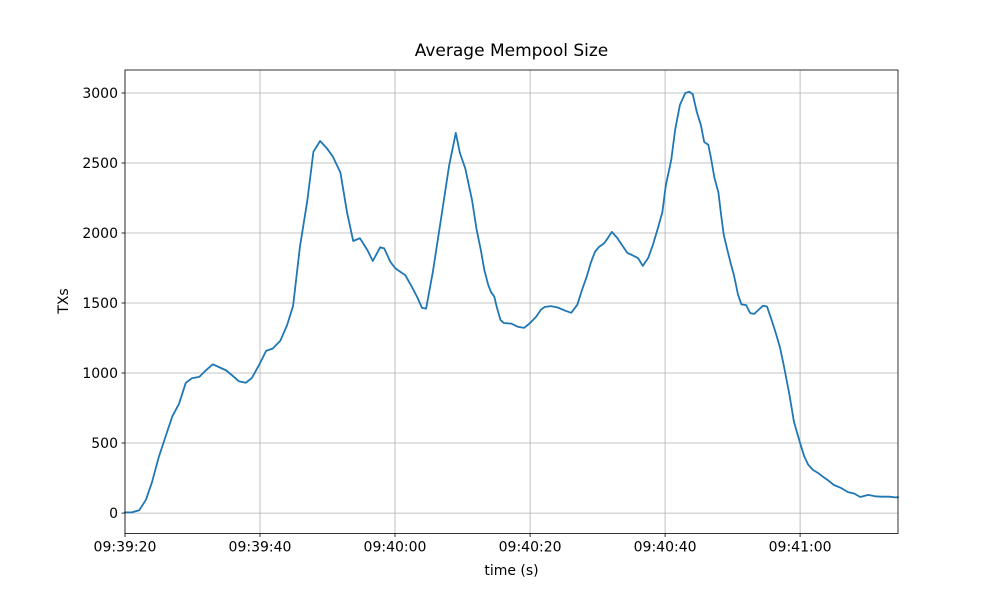 The image size is (1000, 600). Describe the element at coordinates (511, 51) in the screenshot. I see `chart-title: Average Mempool Size` at that location.